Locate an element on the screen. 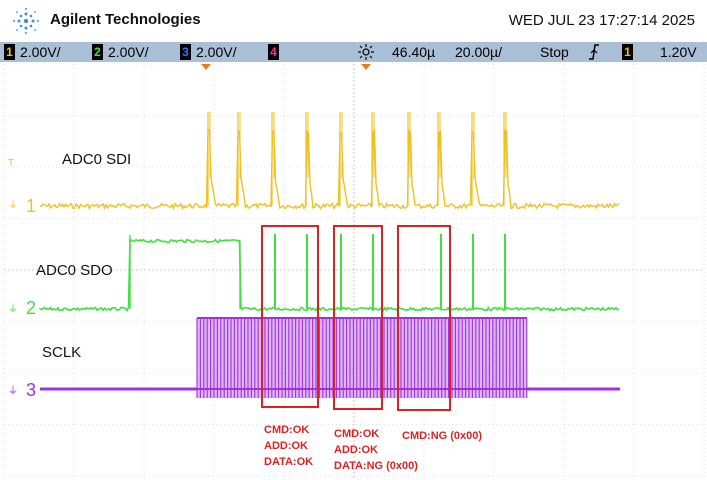 This screenshot has width=707, height=480. sdo-label: ADC0 SDO is located at coordinates (74, 270).